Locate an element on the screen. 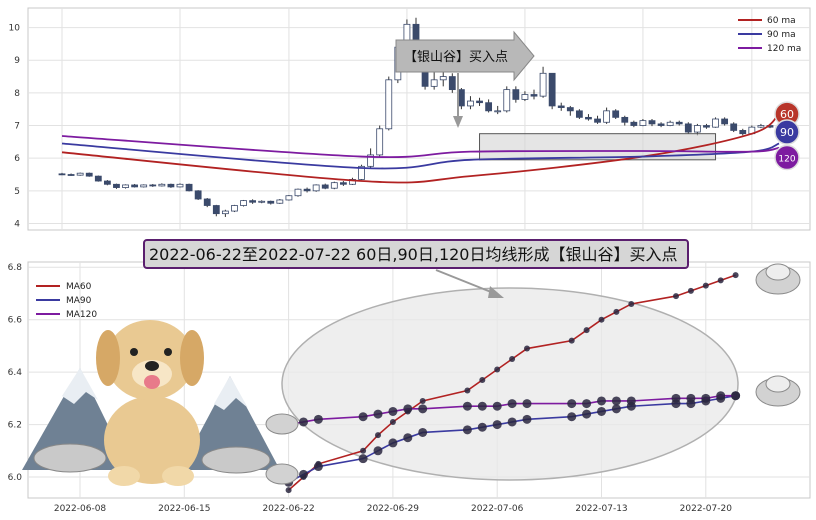 This screenshot has height=520, width=816. ma-badge-label: 120 is located at coordinates (786, 160).